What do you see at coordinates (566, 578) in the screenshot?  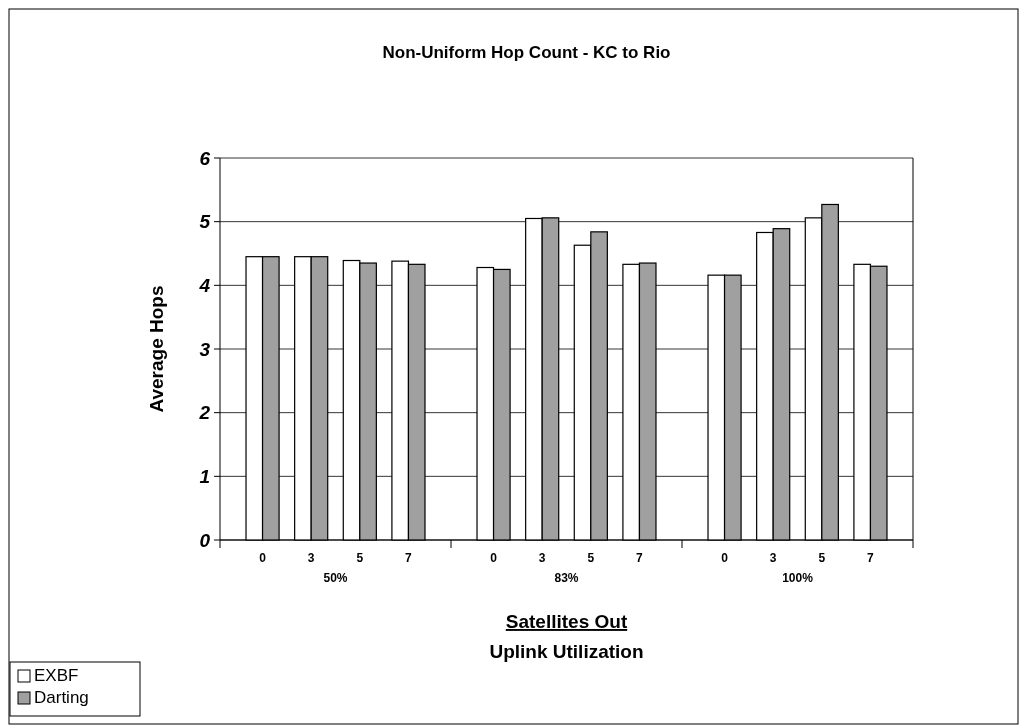 I see `text: 83%` at bounding box center [566, 578].